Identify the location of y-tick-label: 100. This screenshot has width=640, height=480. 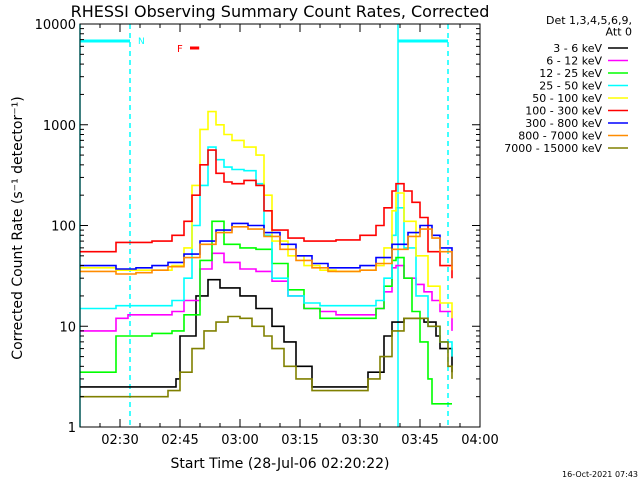
(63, 227).